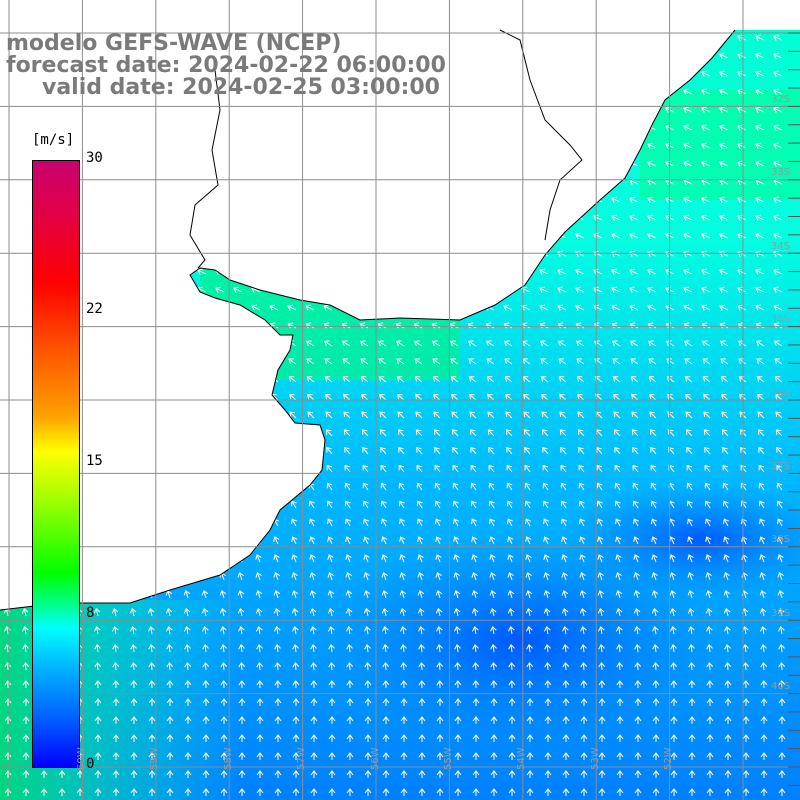  Describe the element at coordinates (781, 613) in the screenshot. I see `latitude-label: 39S` at that location.